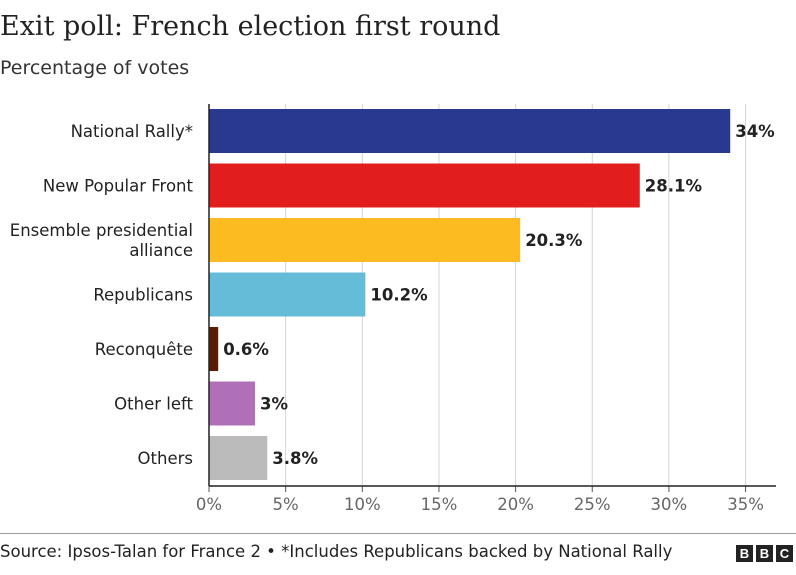 The height and width of the screenshot is (575, 796). Describe the element at coordinates (101, 230) in the screenshot. I see `category-label: Ensemble presidential` at that location.